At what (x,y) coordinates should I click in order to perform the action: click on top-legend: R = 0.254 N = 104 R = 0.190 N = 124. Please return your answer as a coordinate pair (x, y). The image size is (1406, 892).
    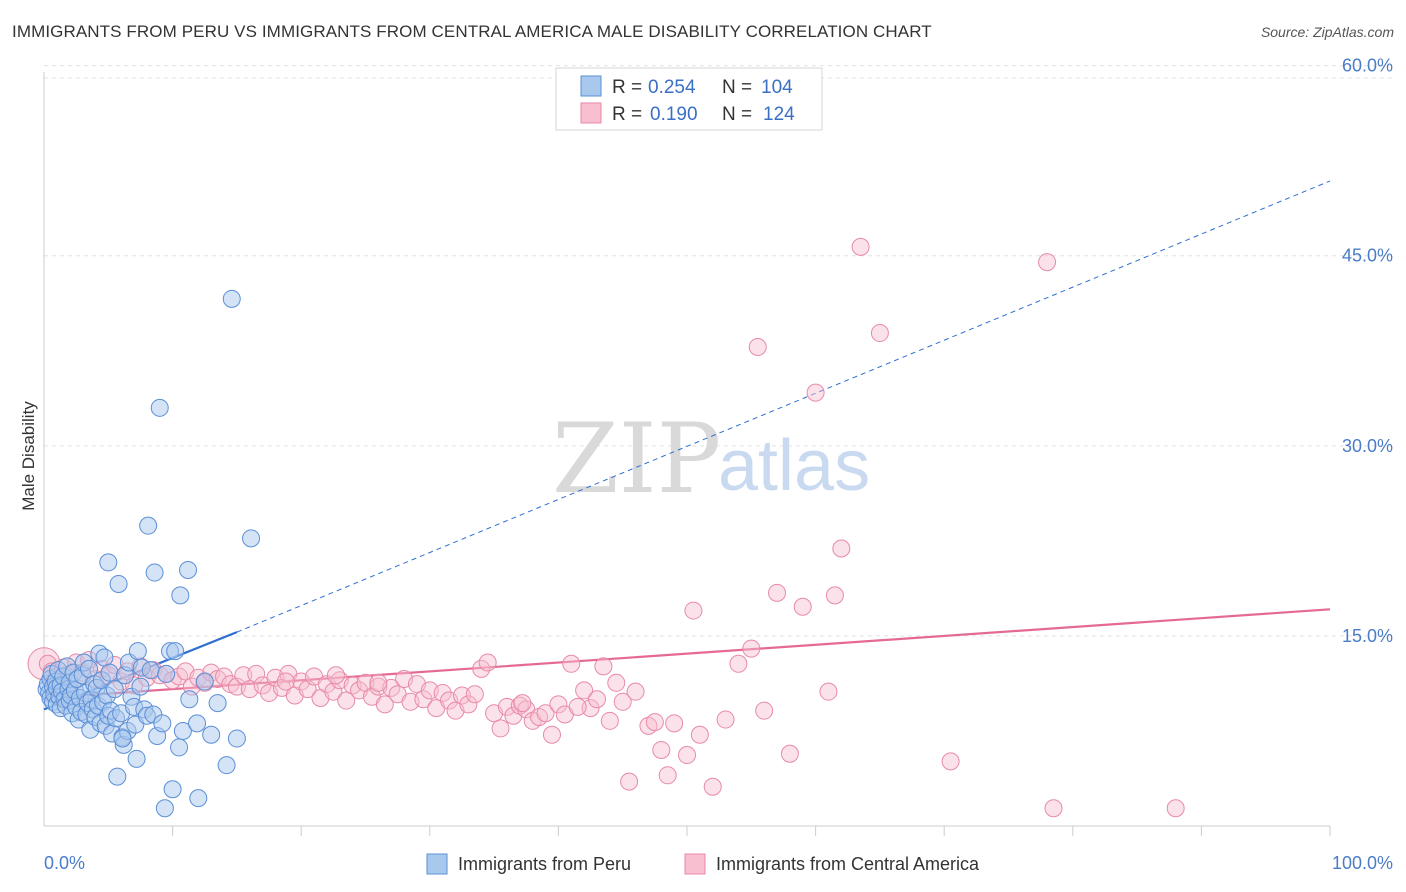
    Looking at the image, I should click on (689, 99).